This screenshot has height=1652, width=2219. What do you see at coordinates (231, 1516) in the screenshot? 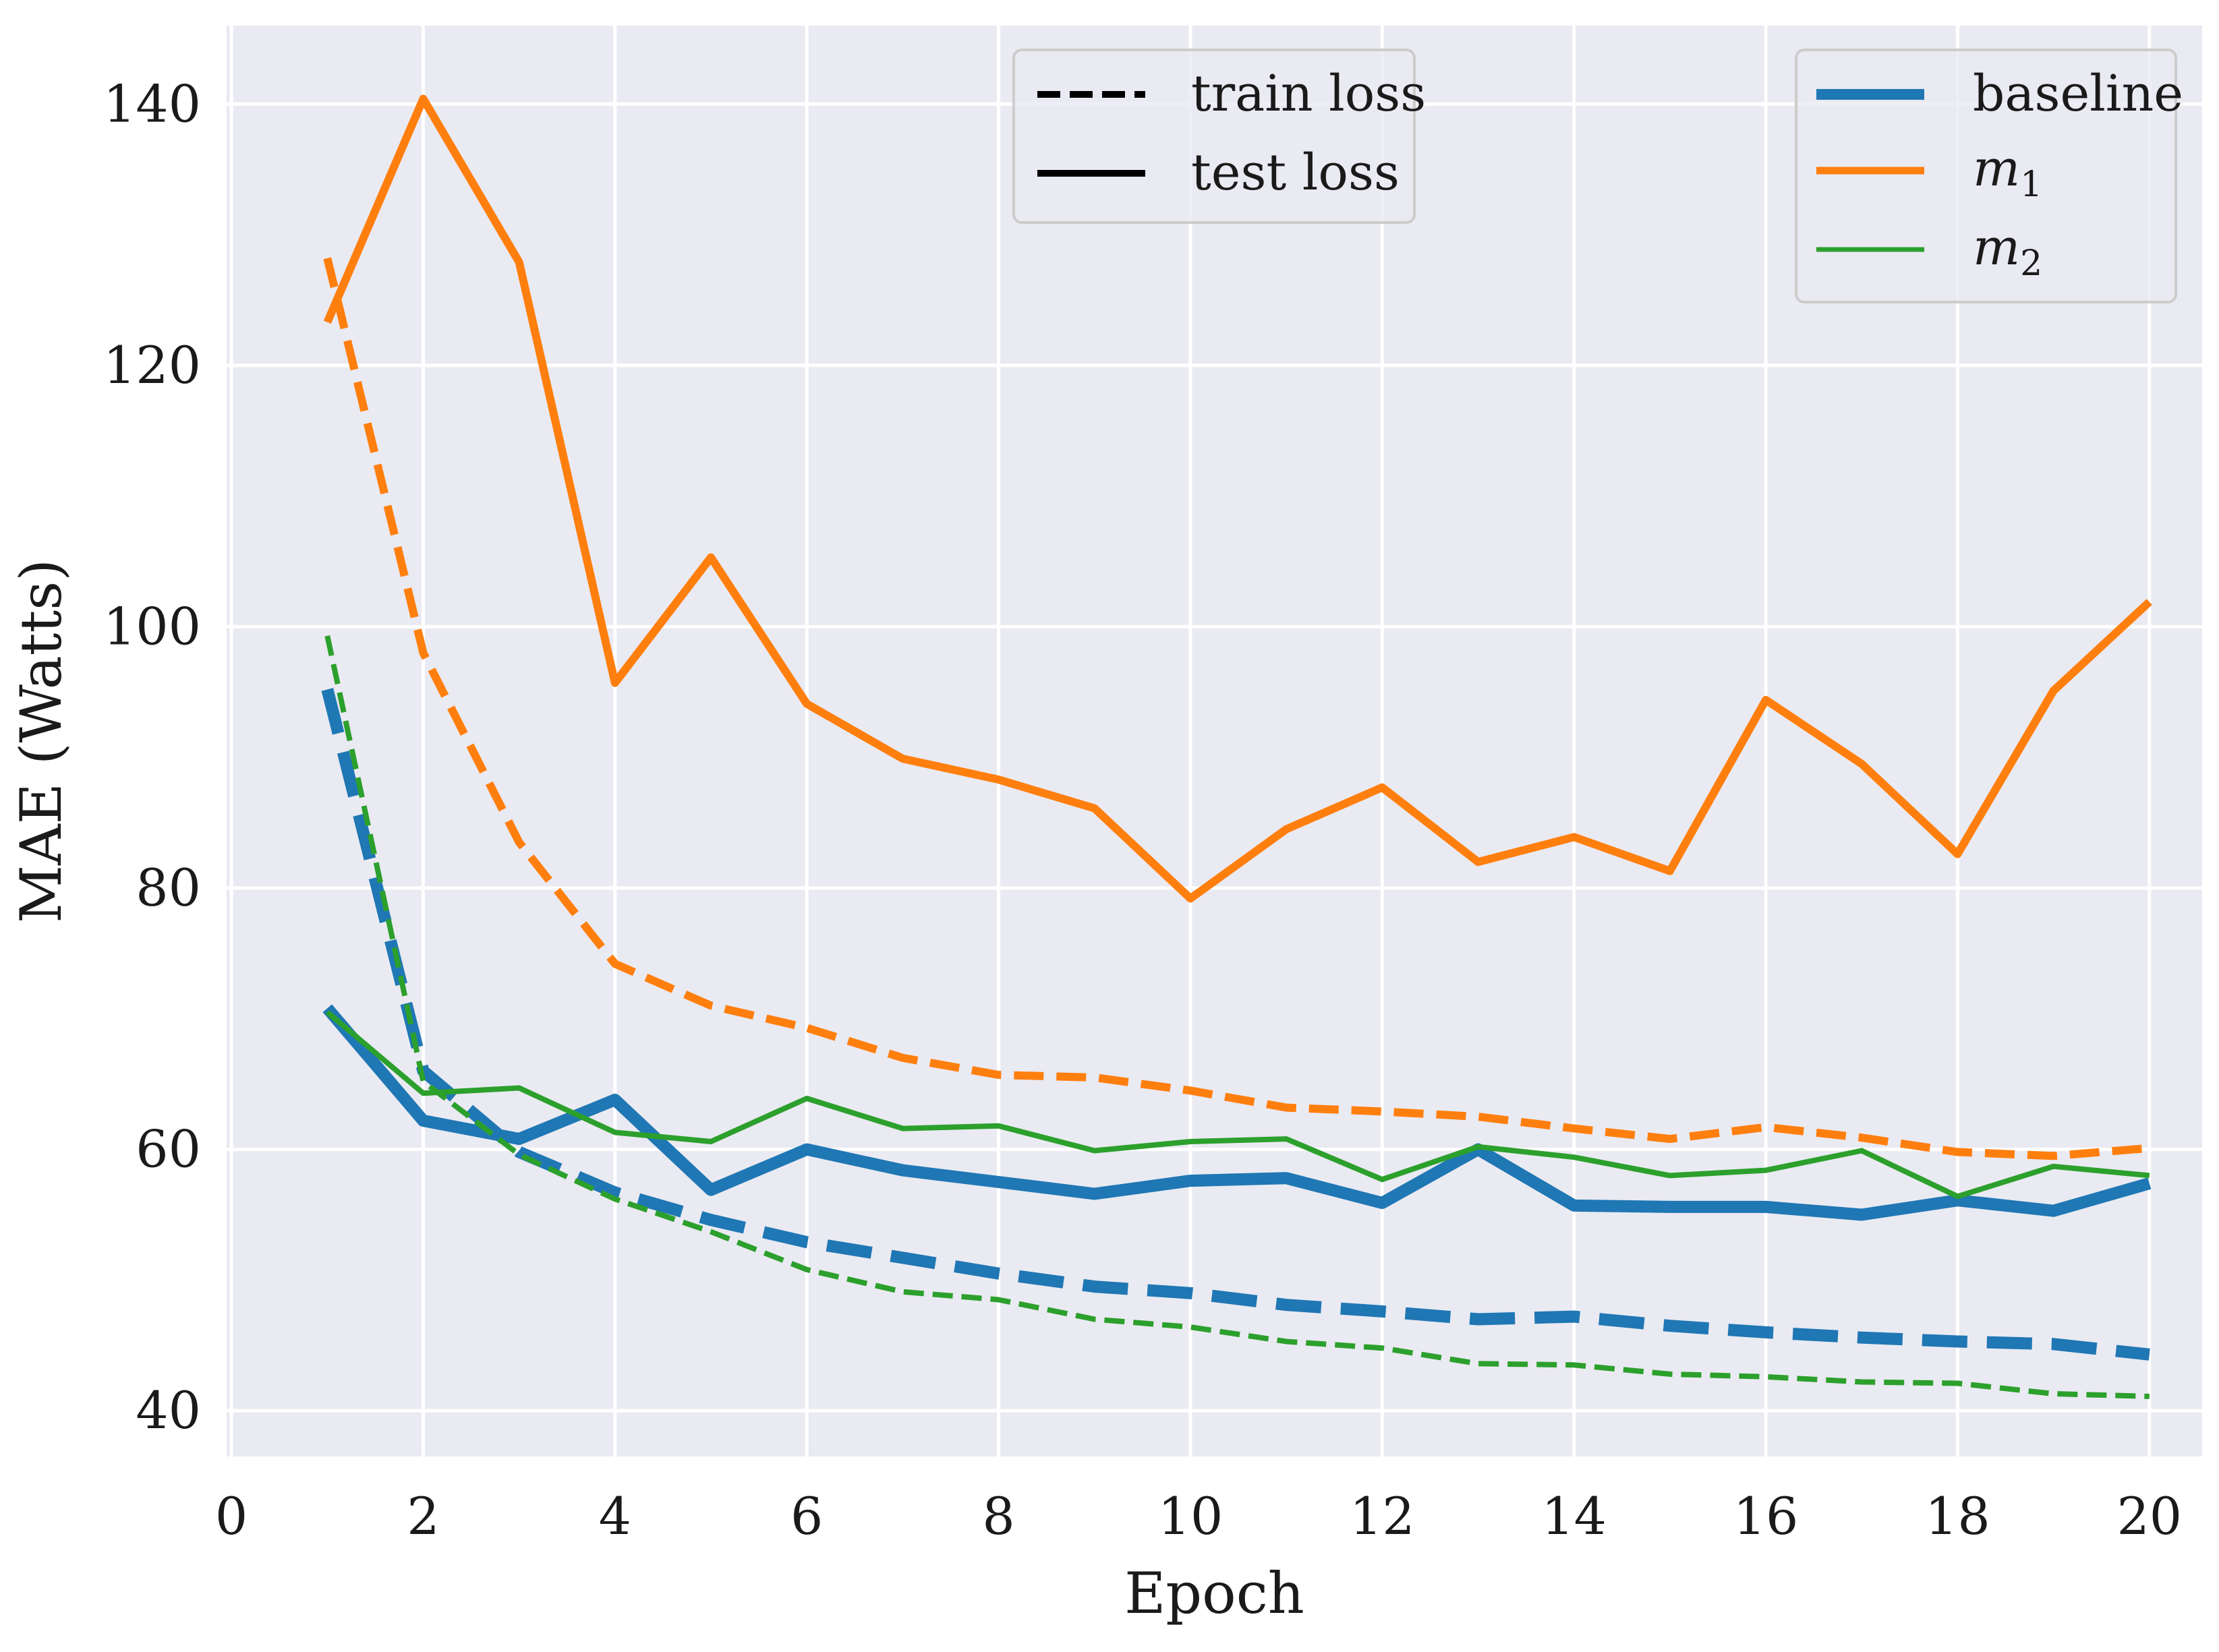
I see `x-tick-label: 0` at bounding box center [231, 1516].